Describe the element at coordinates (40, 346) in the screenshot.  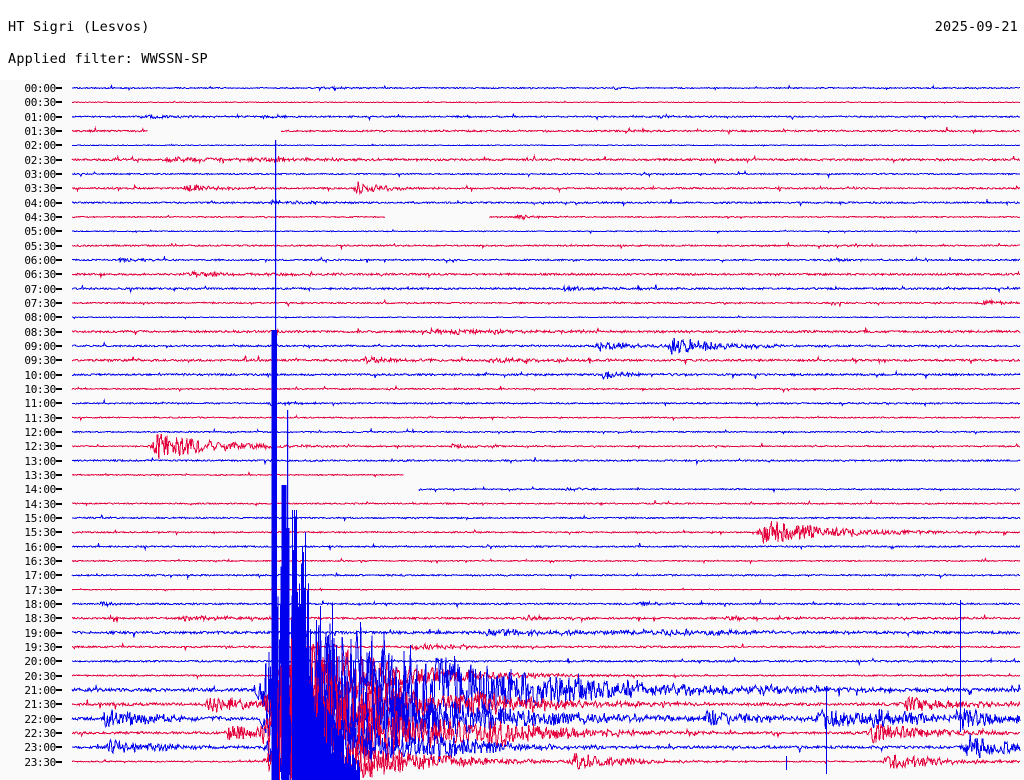
I see `time-label: 09:00` at that location.